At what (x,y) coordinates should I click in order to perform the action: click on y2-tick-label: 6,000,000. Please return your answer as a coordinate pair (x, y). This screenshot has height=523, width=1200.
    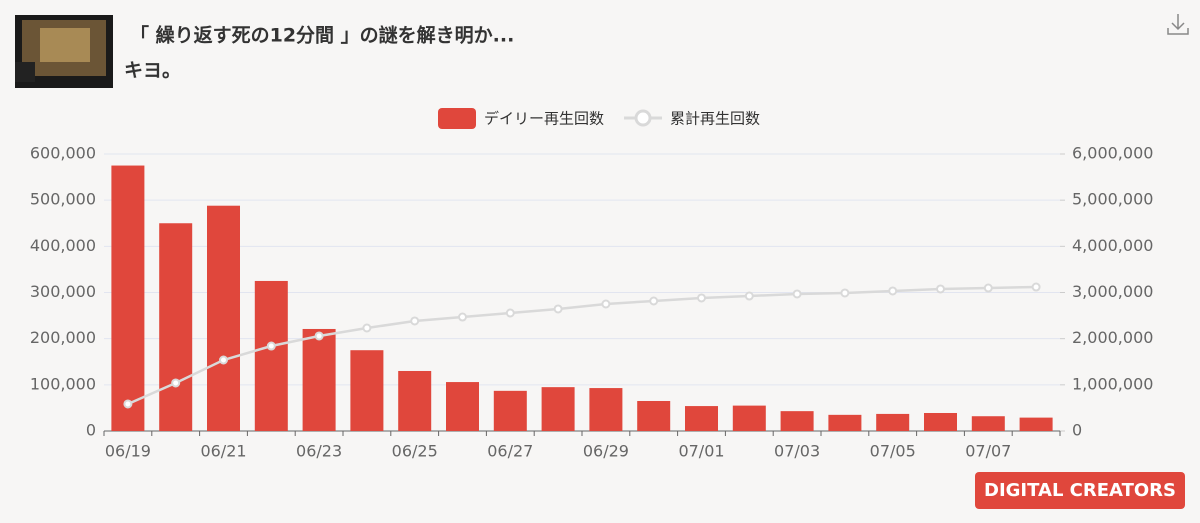
    Looking at the image, I should click on (1112, 153).